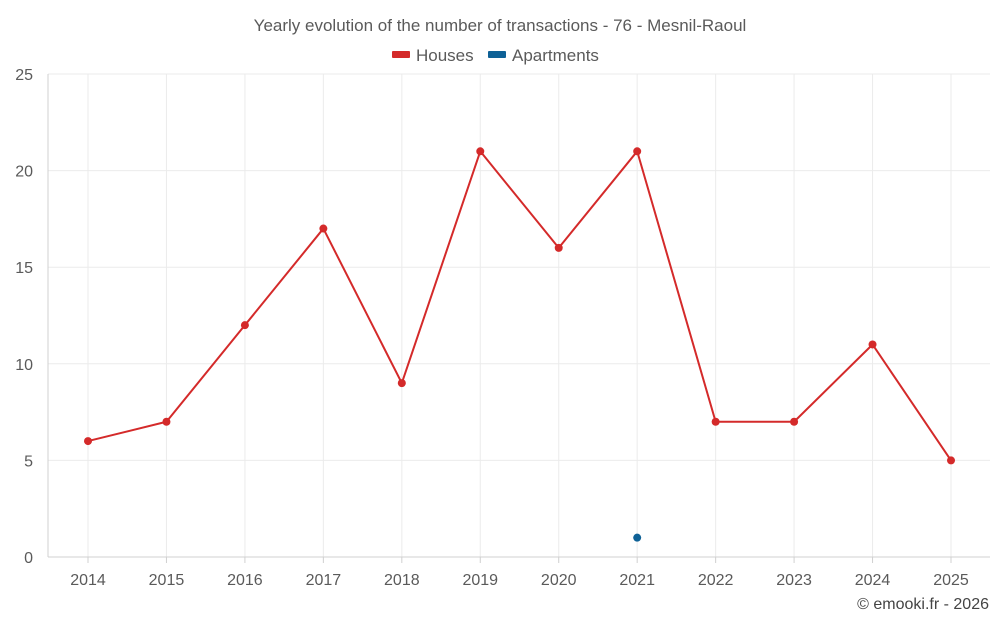  I want to click on x-tick-label-2024: 2024, so click(873, 580).